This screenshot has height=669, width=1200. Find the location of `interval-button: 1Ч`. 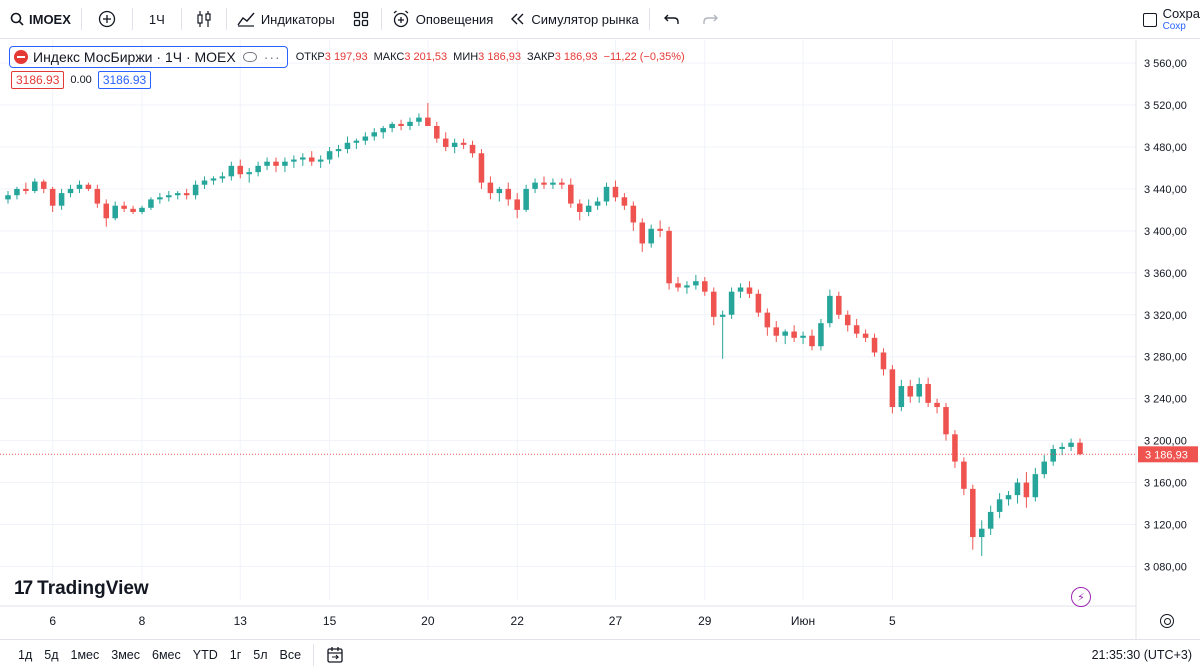

interval-button: 1Ч is located at coordinates (157, 19).